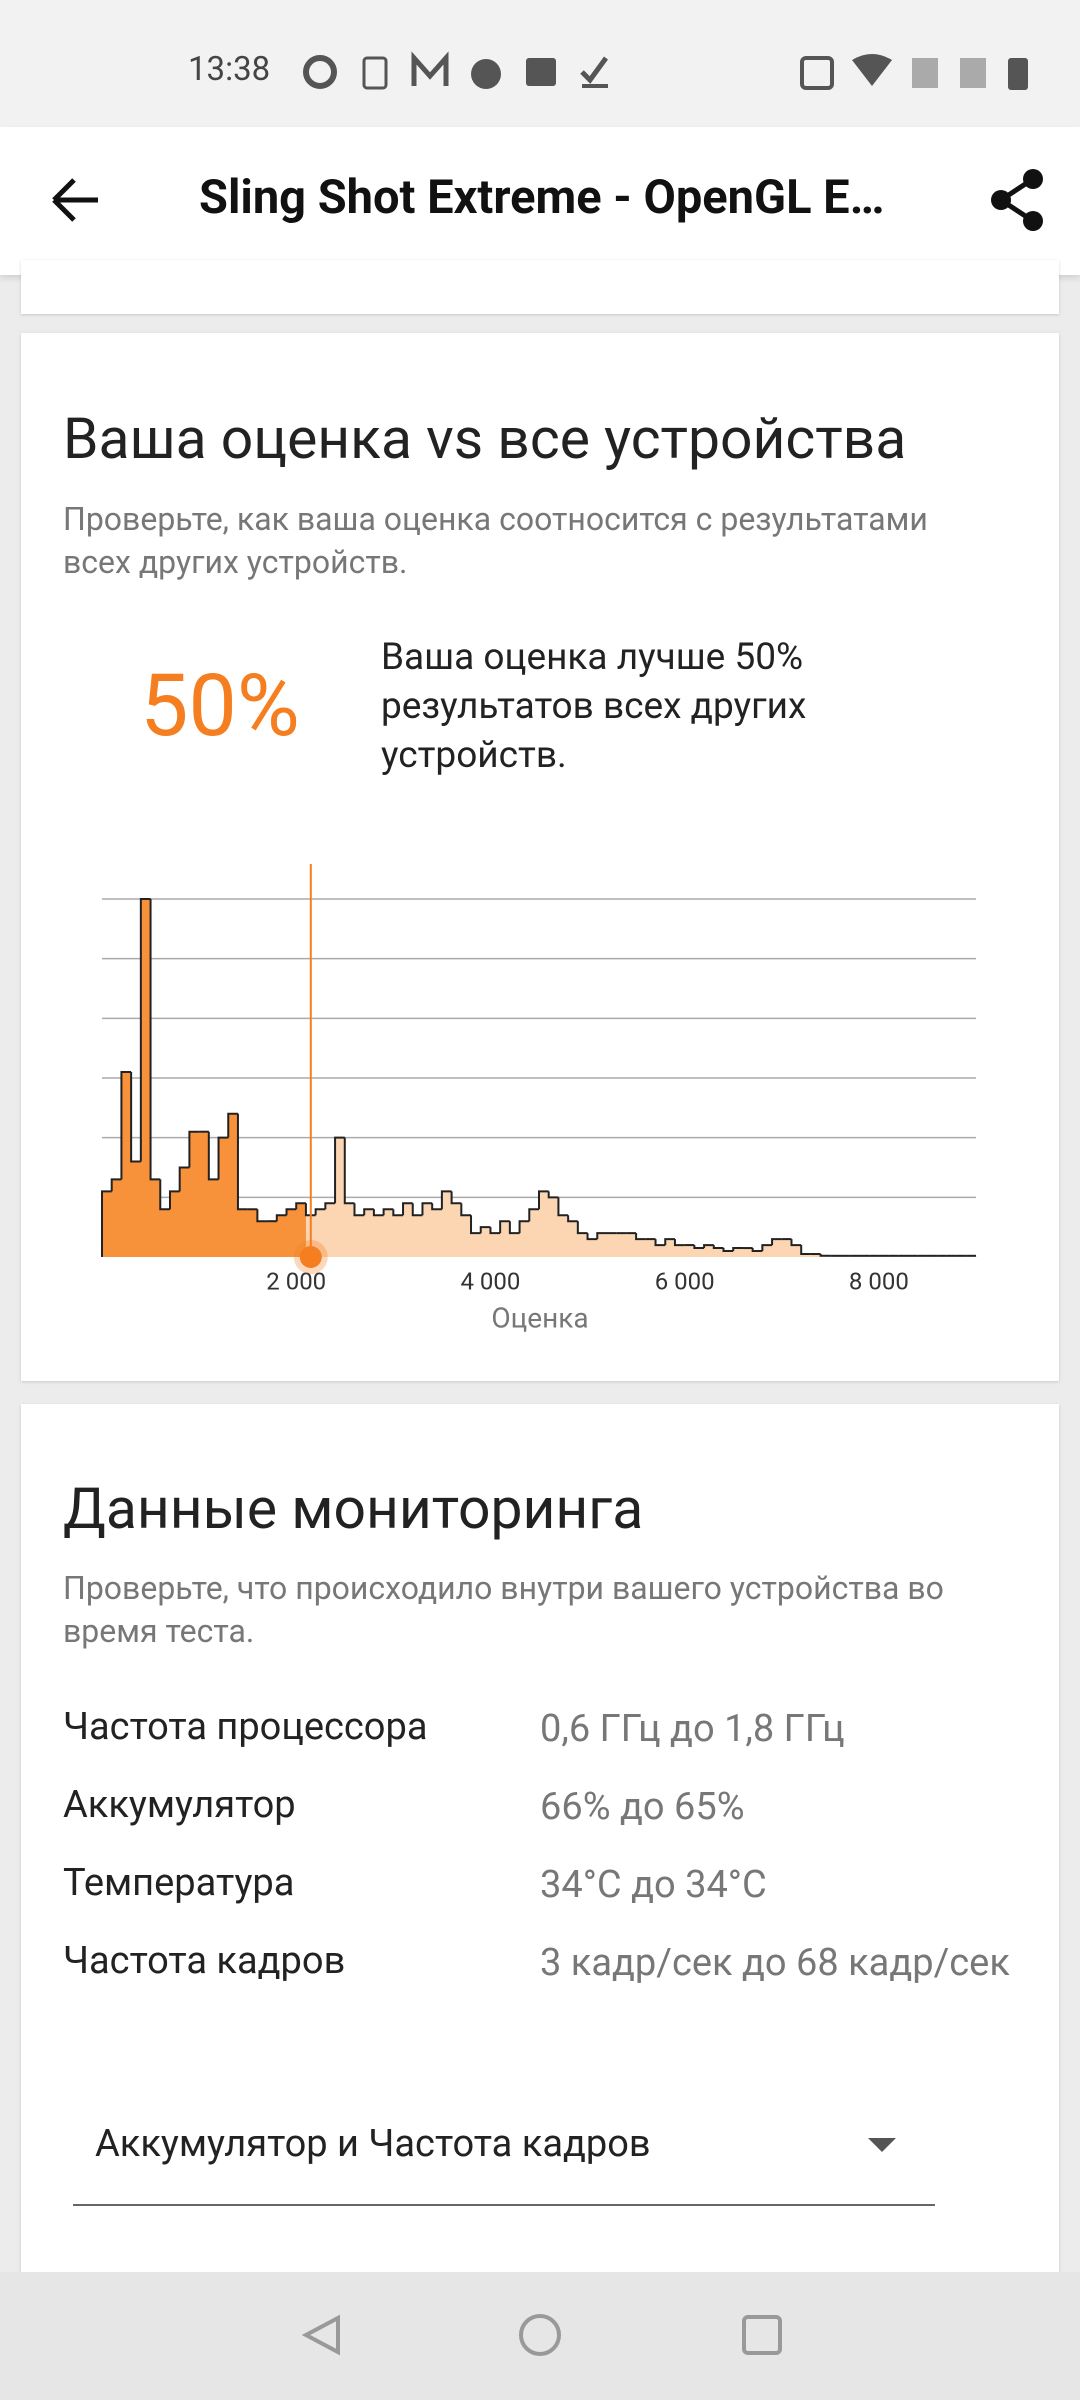 The width and height of the screenshot is (1080, 2400). Describe the element at coordinates (504, 2158) in the screenshot. I see `dropdown: Аккумулятор и Частота кадров` at that location.